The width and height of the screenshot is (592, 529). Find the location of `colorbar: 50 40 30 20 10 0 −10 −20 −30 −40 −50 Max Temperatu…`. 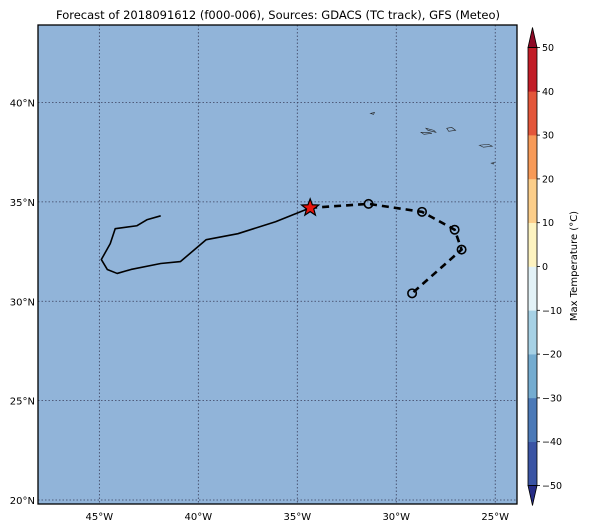

colorbar: 50 40 30 20 10 0 −10 −20 −30 −40 −50 Max Temperatu… is located at coordinates (553, 266).